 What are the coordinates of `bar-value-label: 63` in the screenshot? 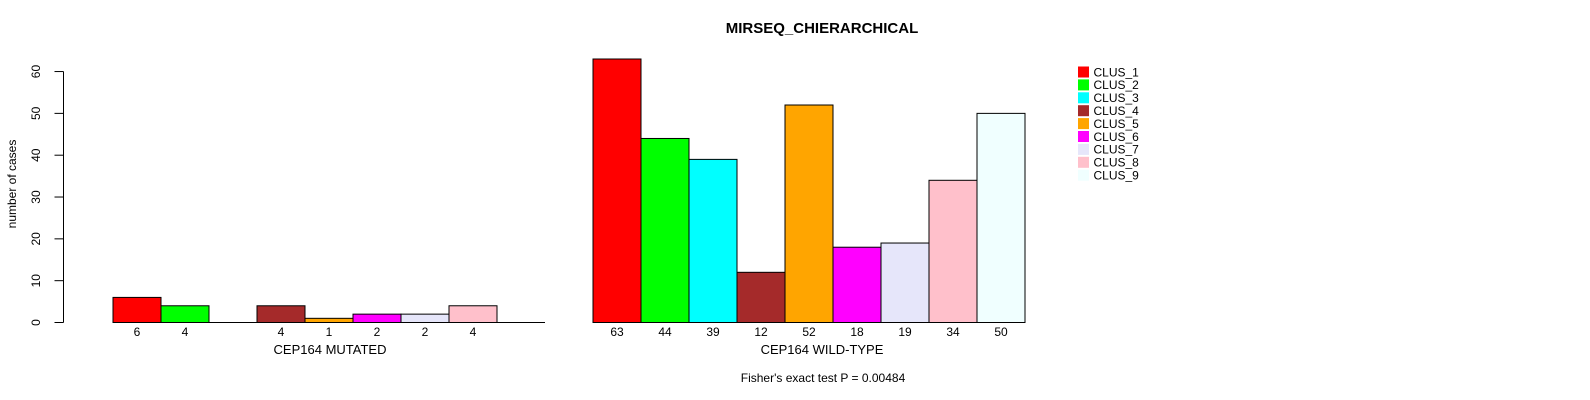 It's located at (617, 332).